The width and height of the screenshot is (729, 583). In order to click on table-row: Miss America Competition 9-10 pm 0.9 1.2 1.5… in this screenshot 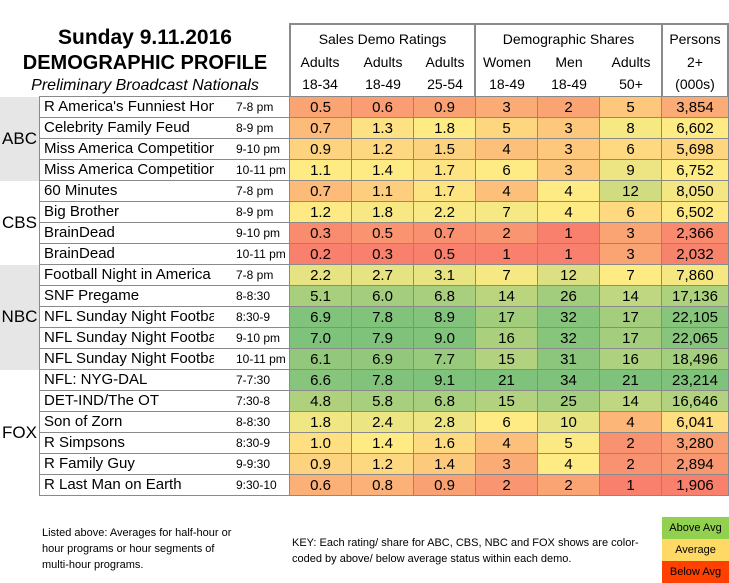, I will do `click(364, 149)`.